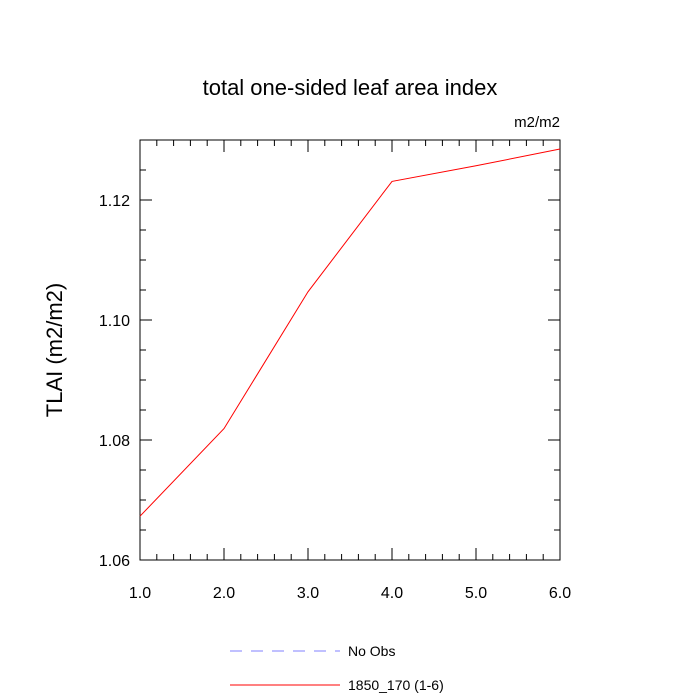  I want to click on y-tick-label: 1.12, so click(114, 201).